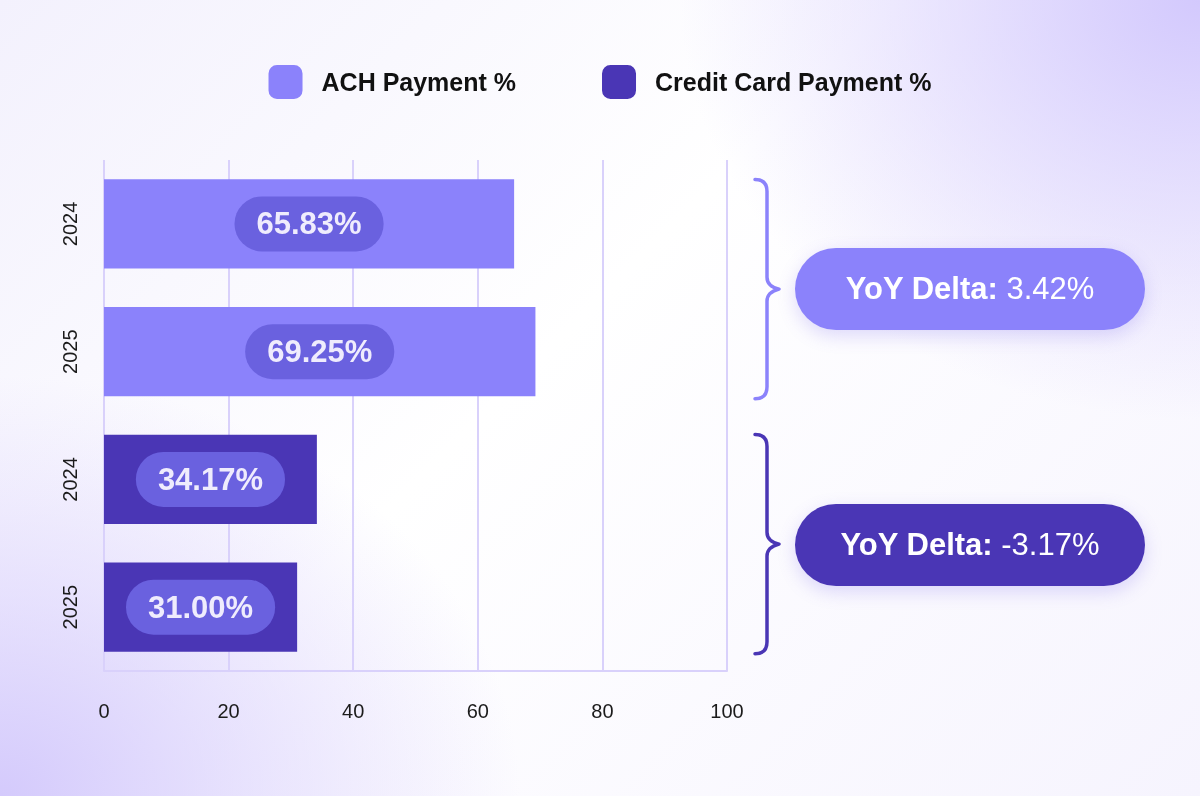 The height and width of the screenshot is (796, 1200). Describe the element at coordinates (970, 289) in the screenshot. I see `text: YoY Delta: 3.42%` at that location.